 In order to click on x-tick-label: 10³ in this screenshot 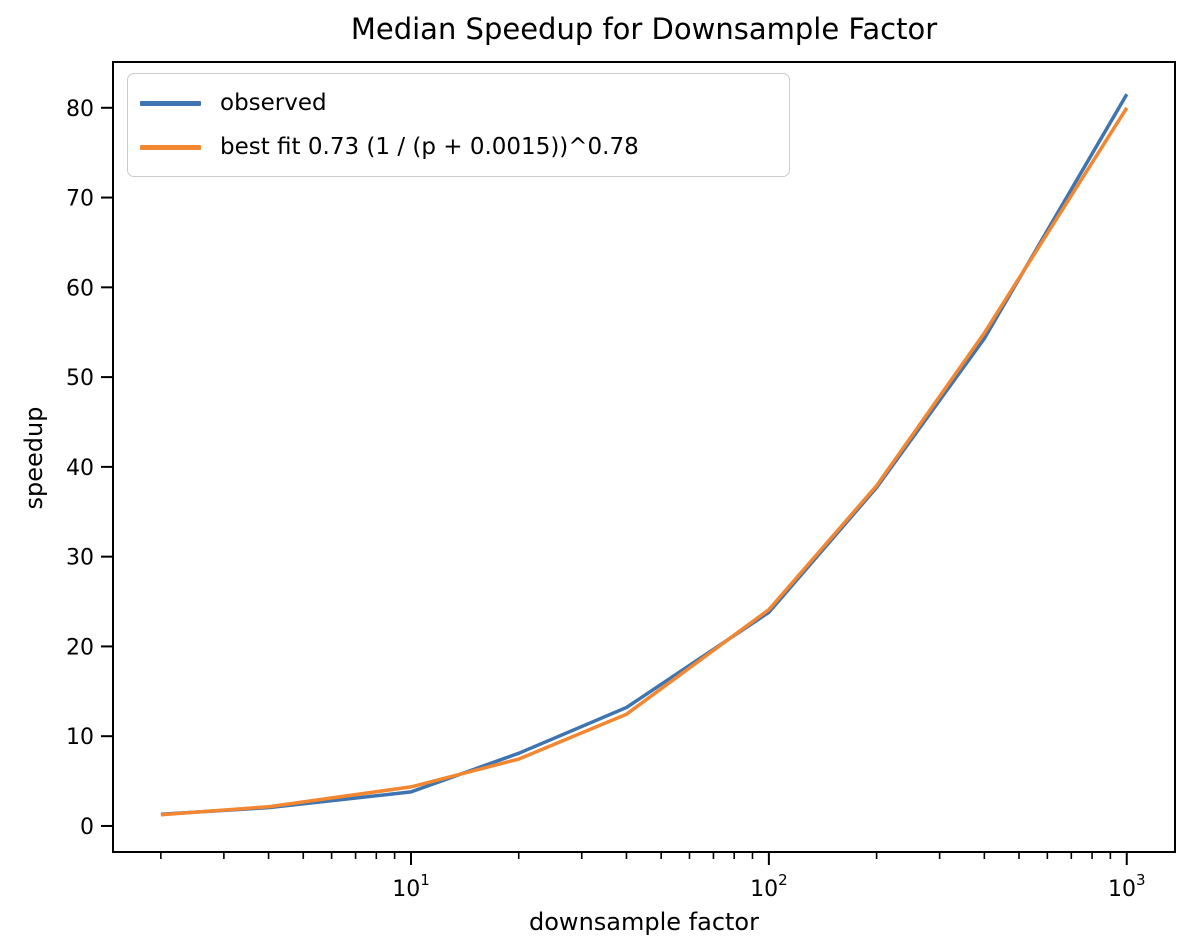, I will do `click(1127, 886)`.